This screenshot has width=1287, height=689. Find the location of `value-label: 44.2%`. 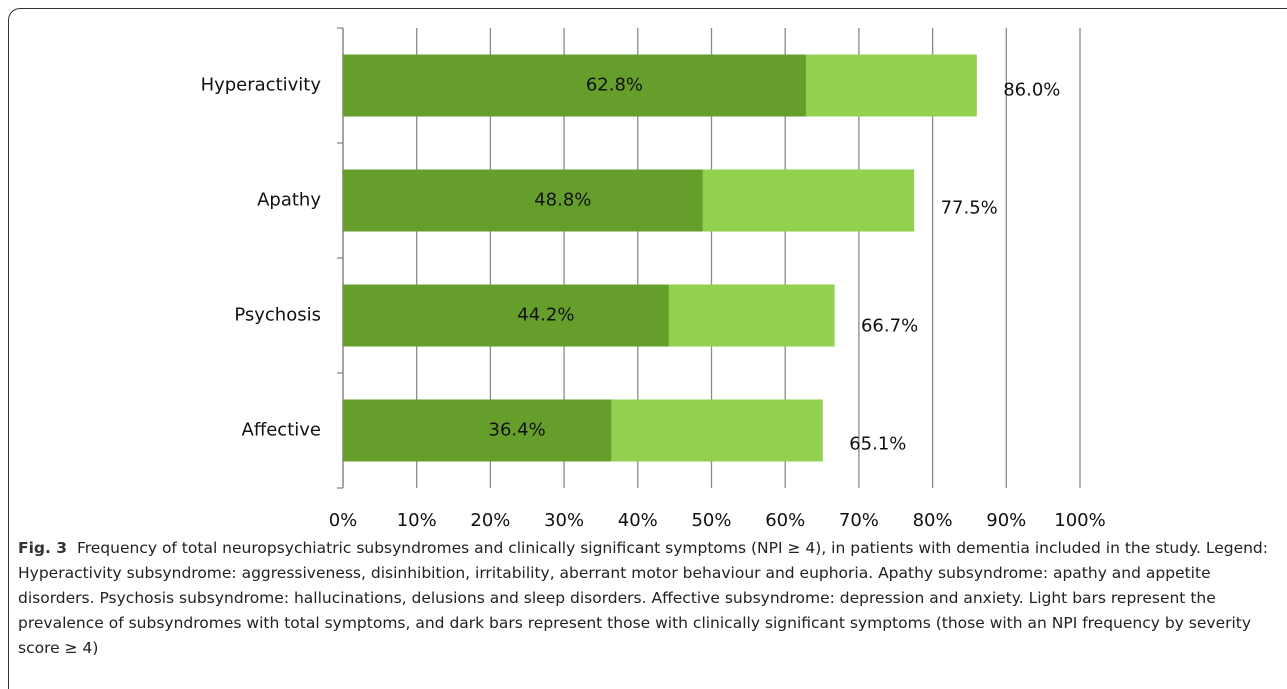

value-label: 44.2% is located at coordinates (545, 315).